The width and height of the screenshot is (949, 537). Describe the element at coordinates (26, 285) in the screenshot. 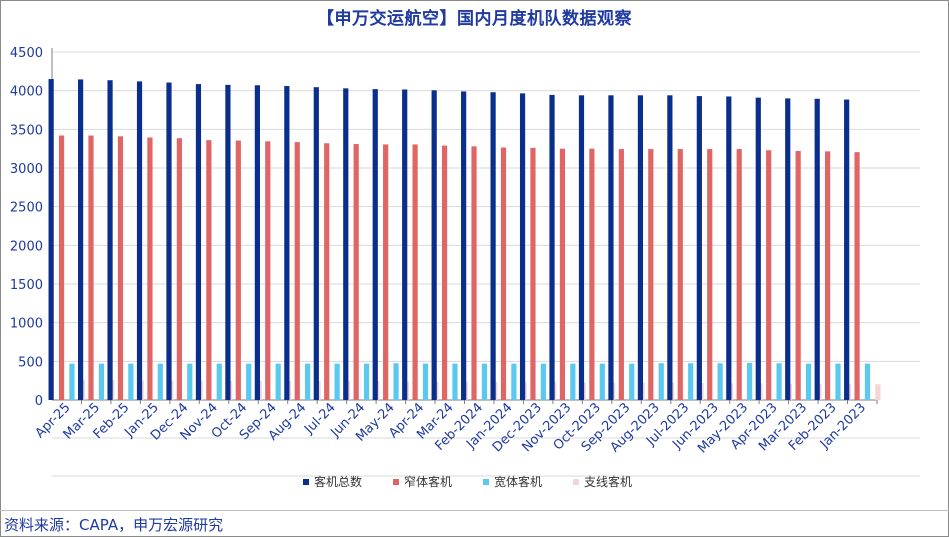

I see `y-tick-label: 1500` at that location.